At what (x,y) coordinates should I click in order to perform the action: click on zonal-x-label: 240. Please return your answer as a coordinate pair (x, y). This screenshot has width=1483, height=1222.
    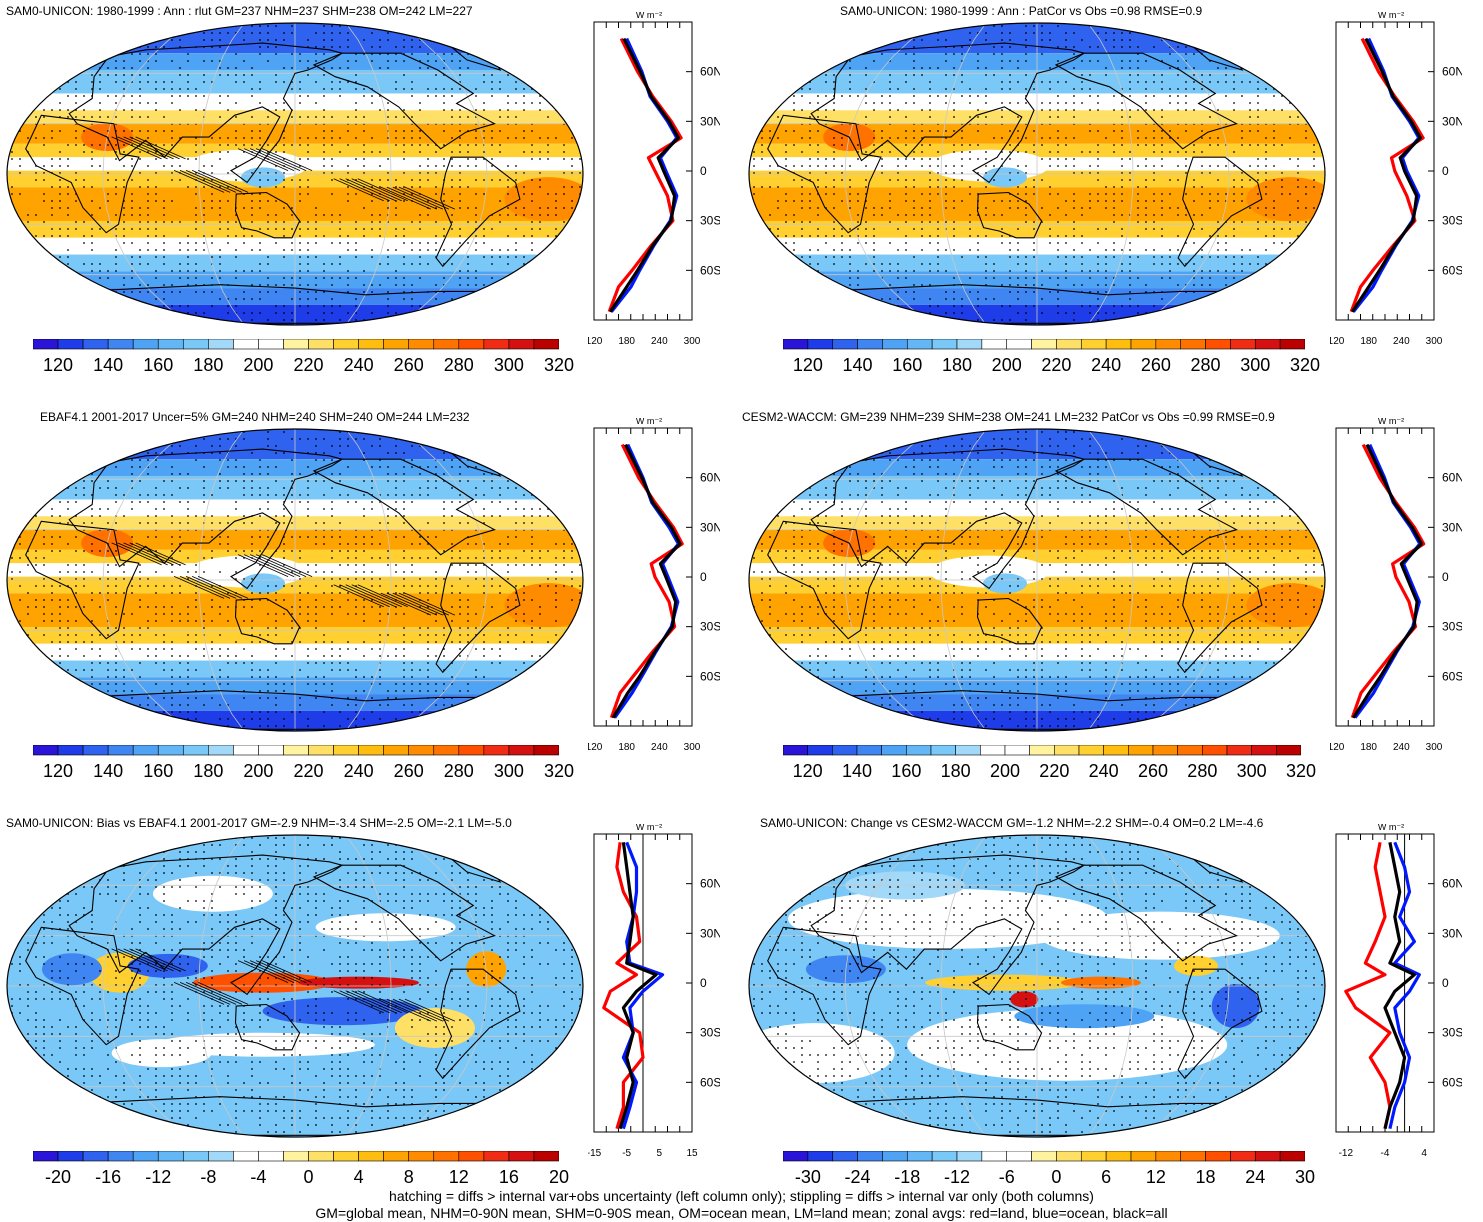
    Looking at the image, I should click on (1401, 341).